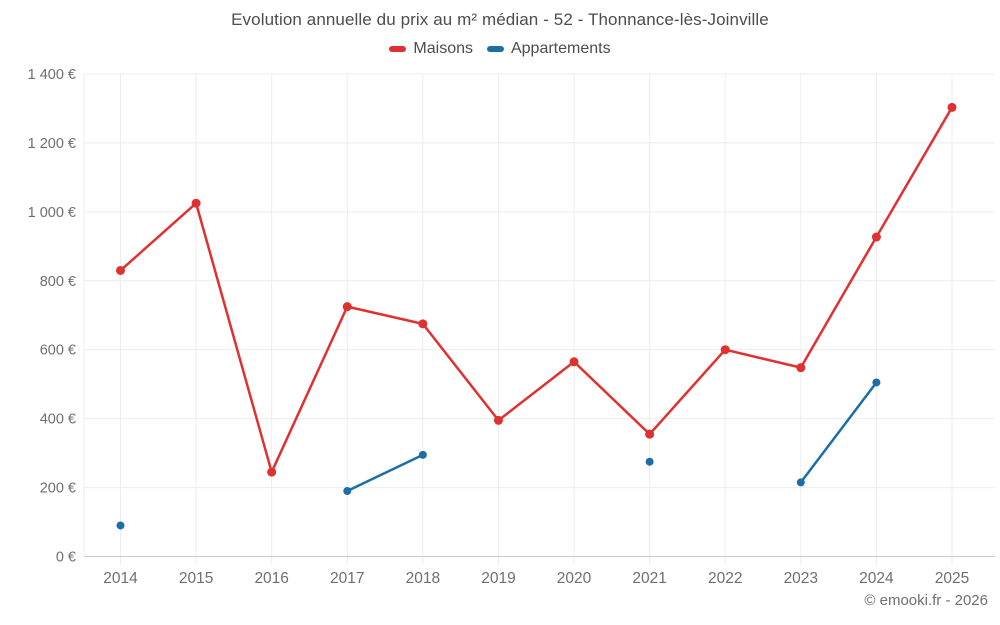 This screenshot has height=625, width=1000. What do you see at coordinates (649, 461) in the screenshot?
I see `data-point-appartements-2021` at bounding box center [649, 461].